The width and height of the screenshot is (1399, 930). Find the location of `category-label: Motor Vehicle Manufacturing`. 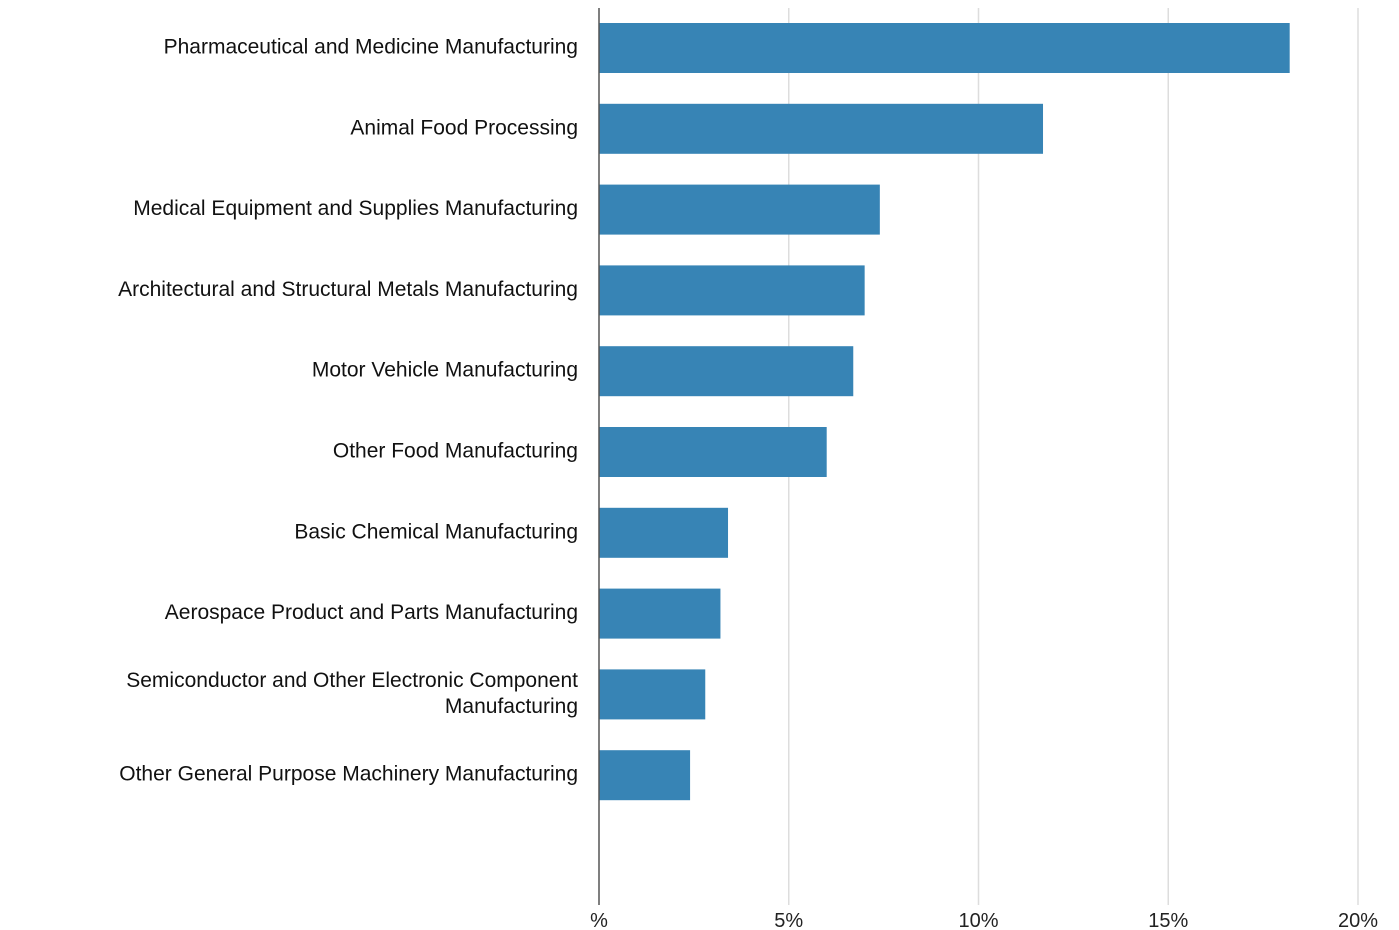

category-label: Motor Vehicle Manufacturing is located at coordinates (445, 370).